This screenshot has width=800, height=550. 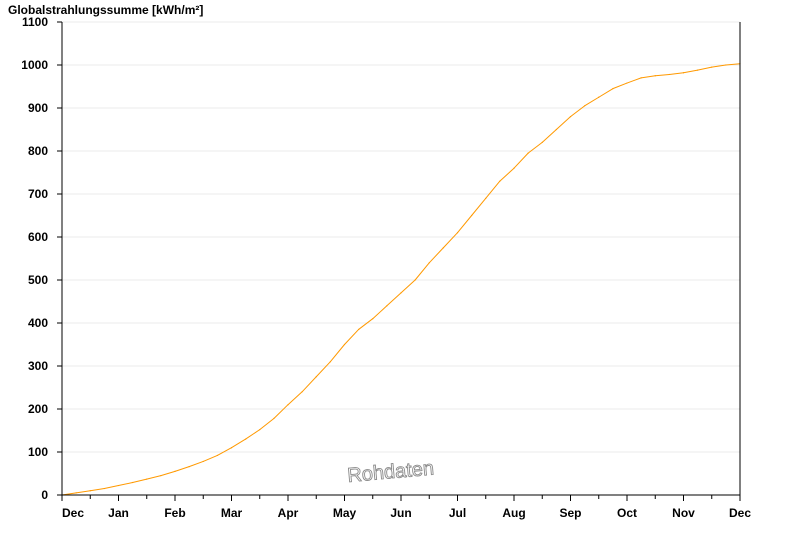 What do you see at coordinates (513, 513) in the screenshot?
I see `x-tick-label: Aug` at bounding box center [513, 513].